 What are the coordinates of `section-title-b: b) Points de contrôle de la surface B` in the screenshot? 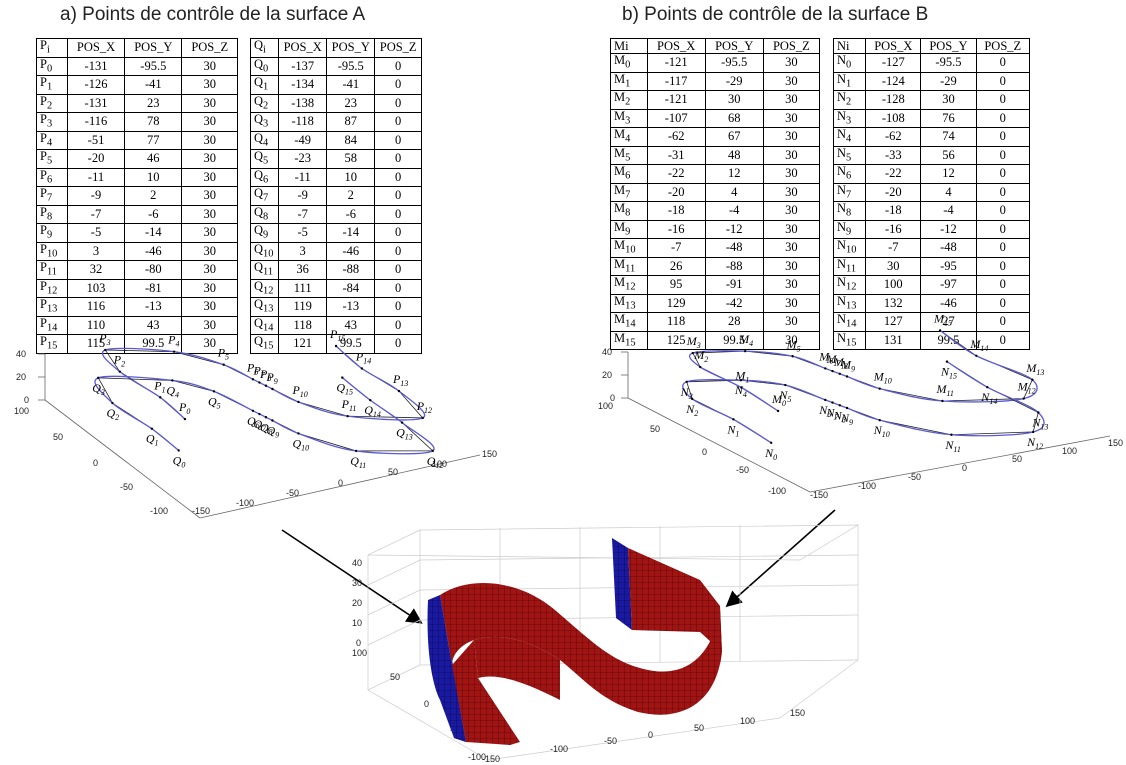 It's located at (775, 14).